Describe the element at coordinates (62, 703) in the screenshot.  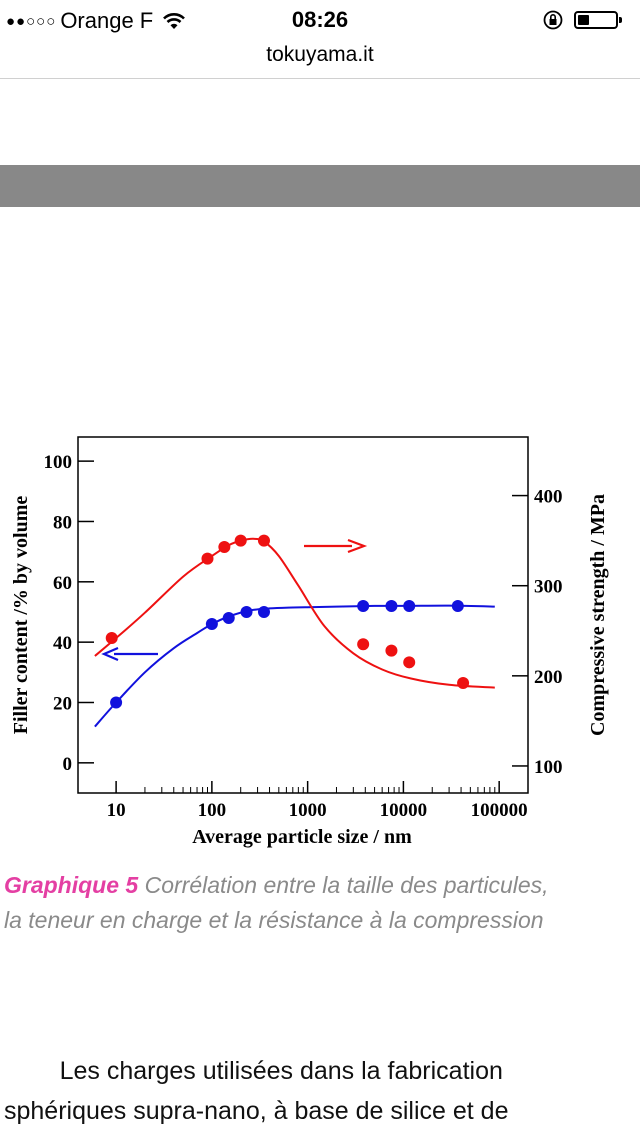
I see `left-tick-label: 20` at that location.